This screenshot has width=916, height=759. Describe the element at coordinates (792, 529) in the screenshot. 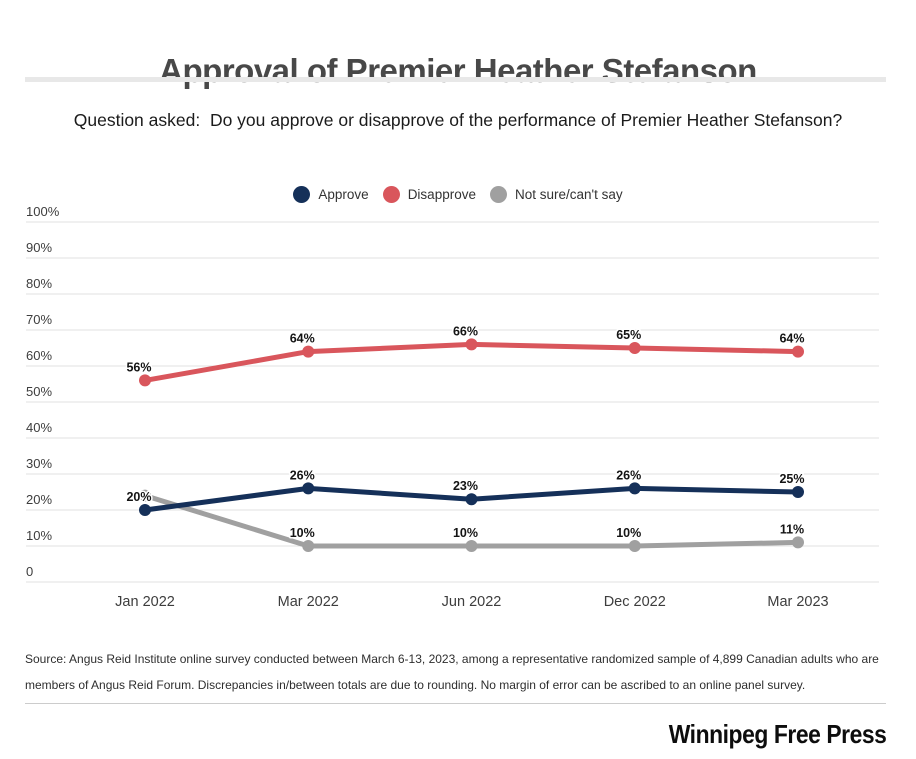

I see `value-label: 11%` at that location.